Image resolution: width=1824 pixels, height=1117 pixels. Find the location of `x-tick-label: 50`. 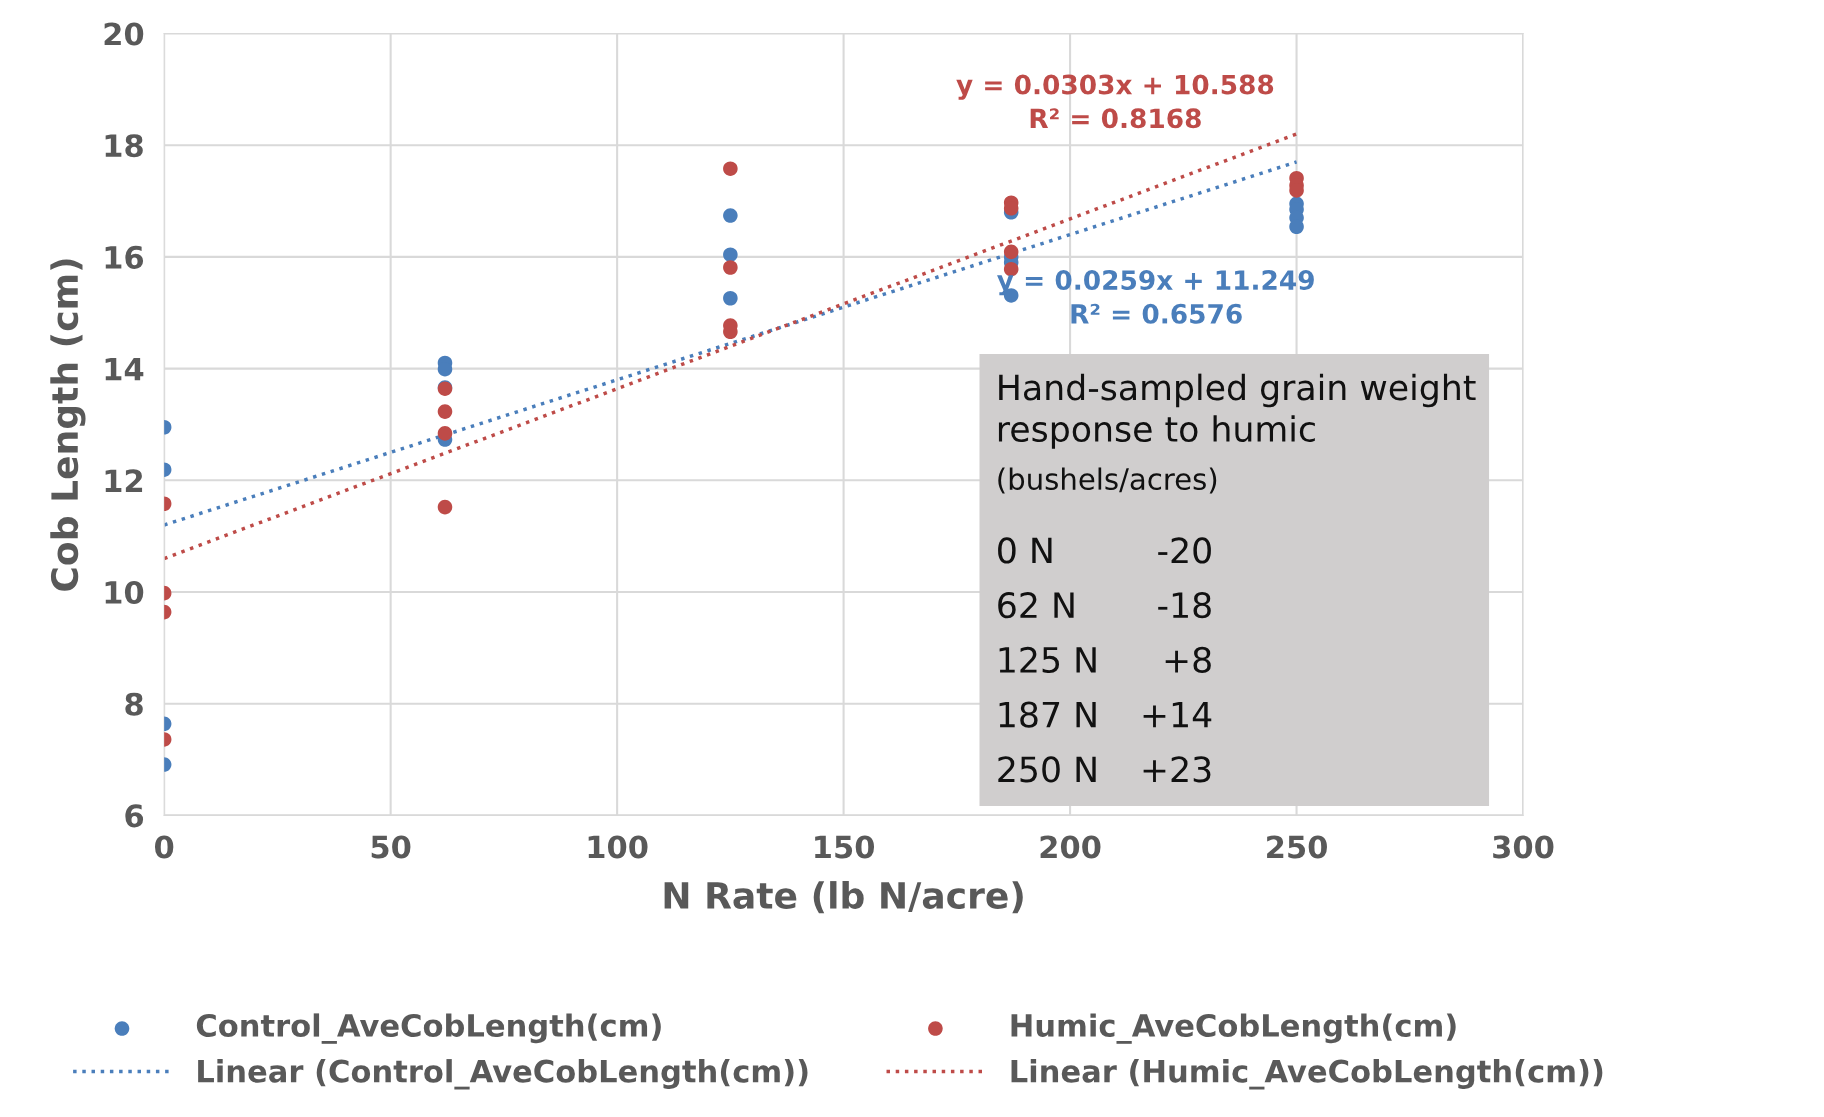

x-tick-label: 50 is located at coordinates (391, 847).